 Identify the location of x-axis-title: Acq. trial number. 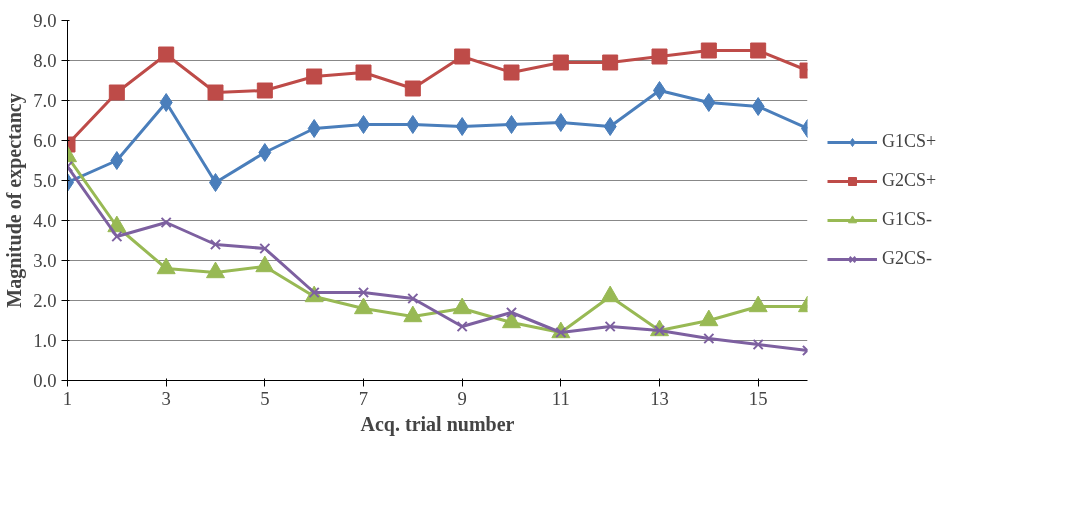
(437, 424).